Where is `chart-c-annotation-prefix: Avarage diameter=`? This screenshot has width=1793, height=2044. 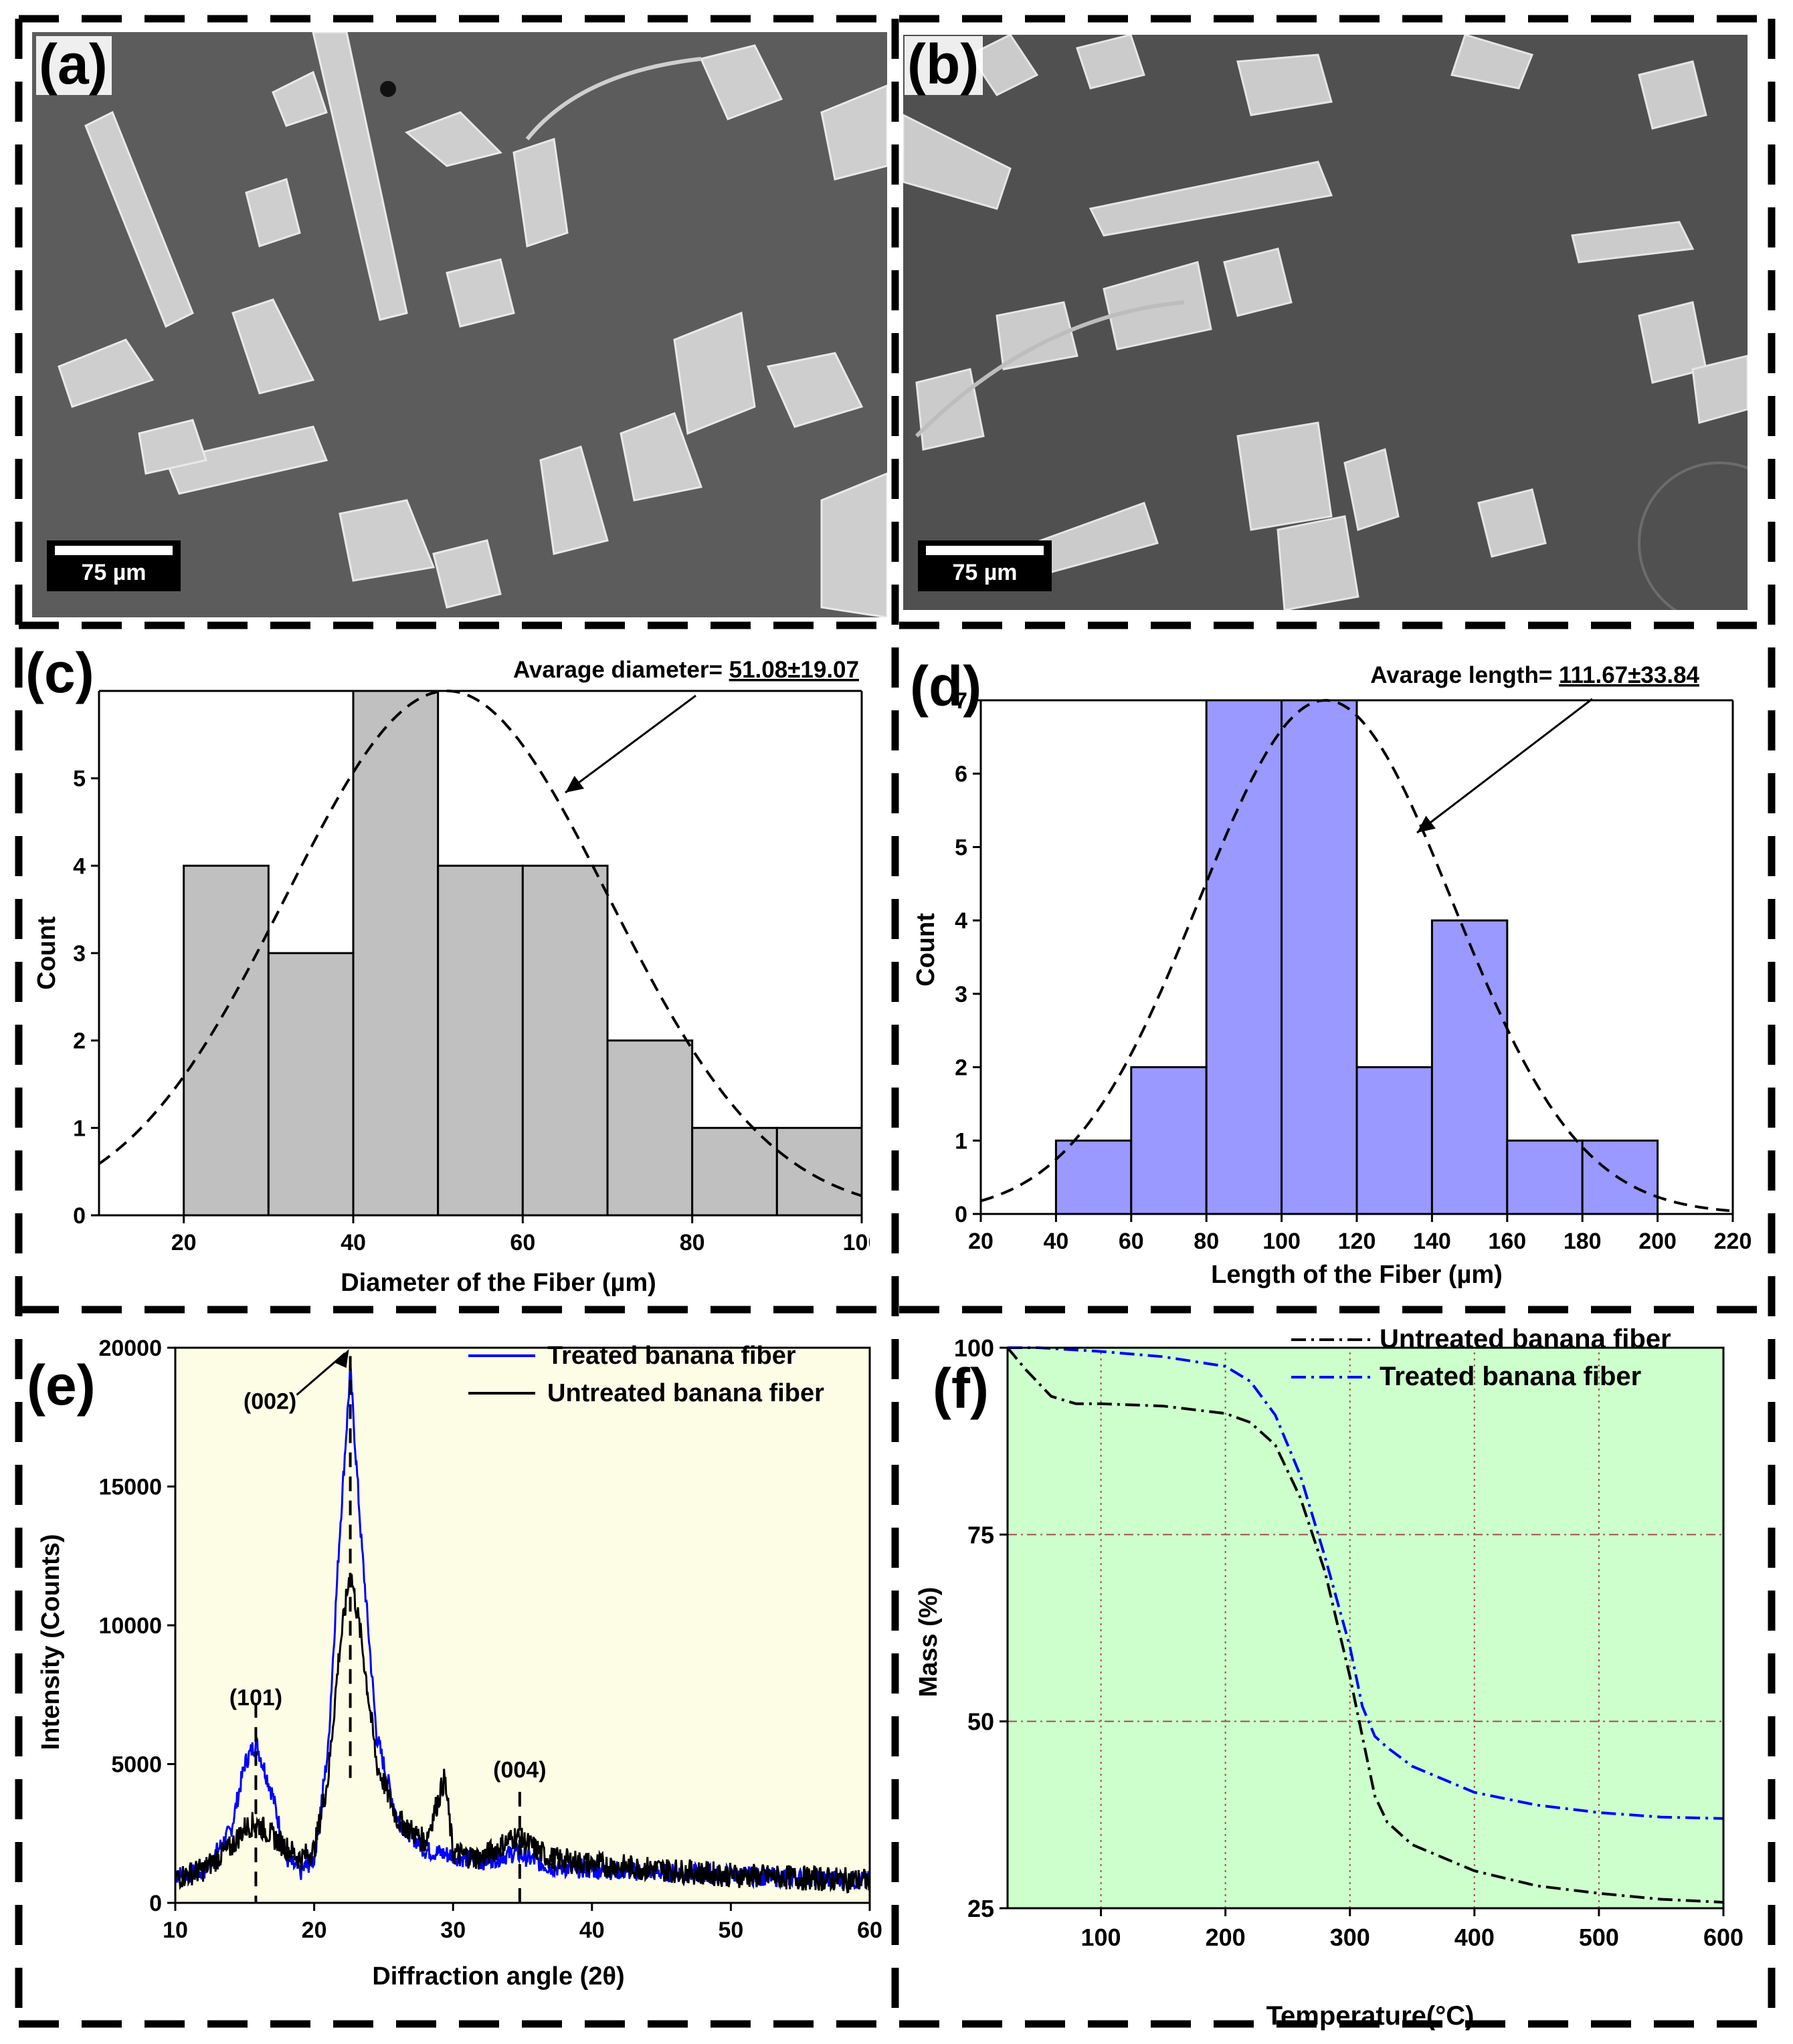
chart-c-annotation-prefix: Avarage diameter= is located at coordinates (621, 670).